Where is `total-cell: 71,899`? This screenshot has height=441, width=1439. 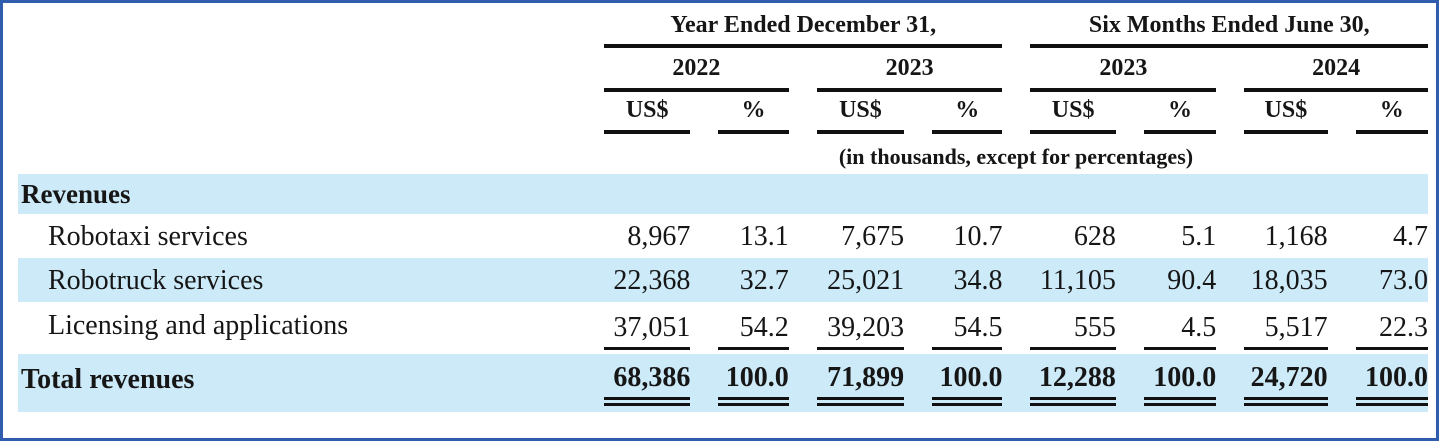
total-cell: 71,899 is located at coordinates (846, 383).